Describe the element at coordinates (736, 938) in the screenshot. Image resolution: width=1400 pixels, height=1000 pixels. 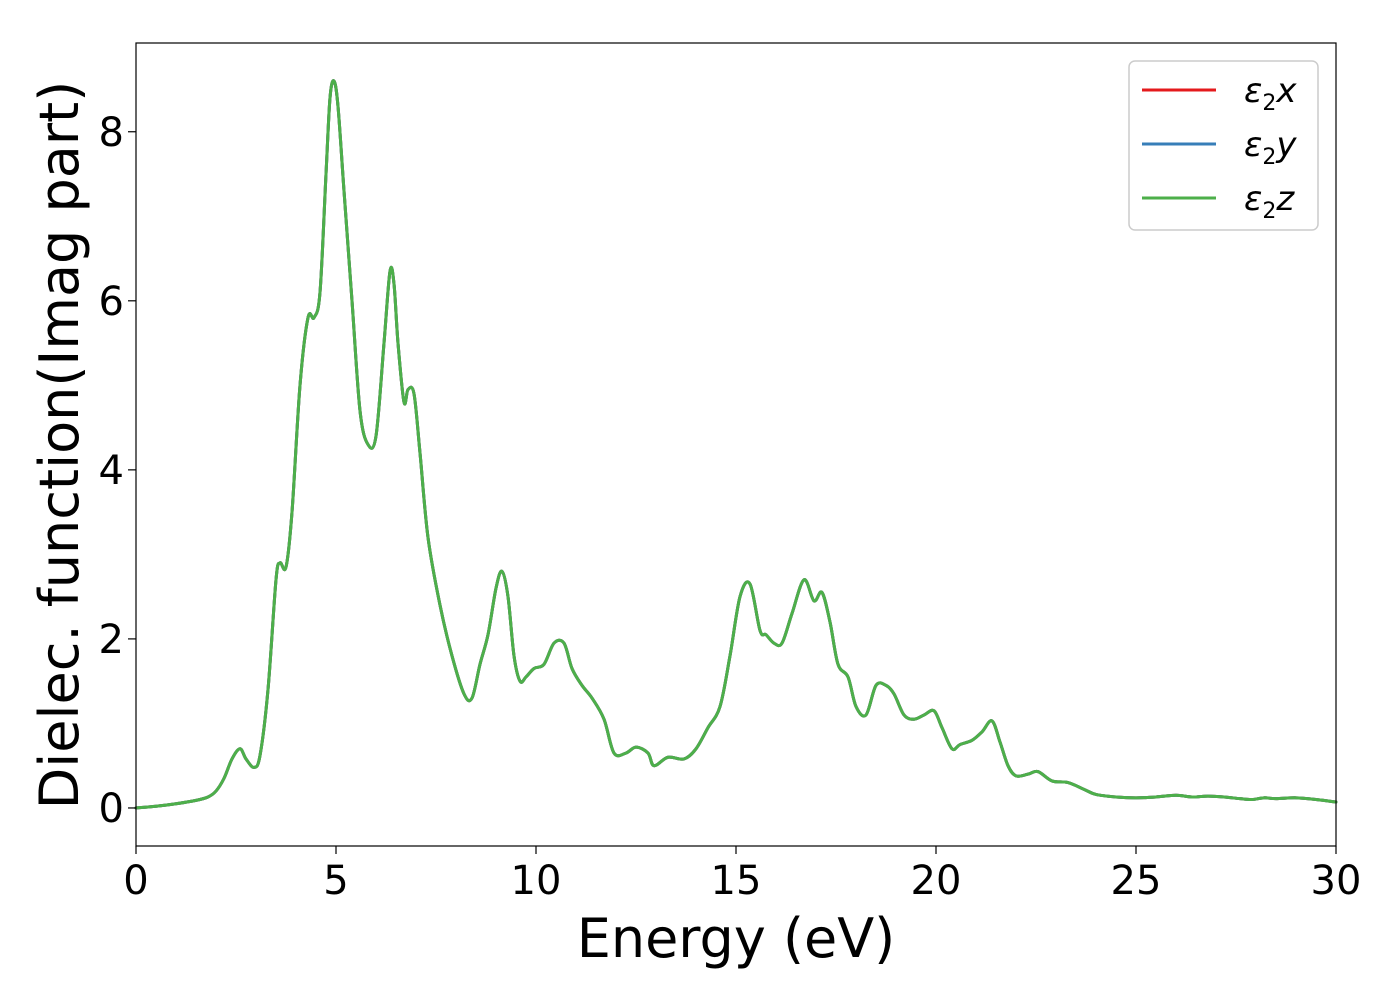
I see `x-axis-label: Energy (eV)` at that location.